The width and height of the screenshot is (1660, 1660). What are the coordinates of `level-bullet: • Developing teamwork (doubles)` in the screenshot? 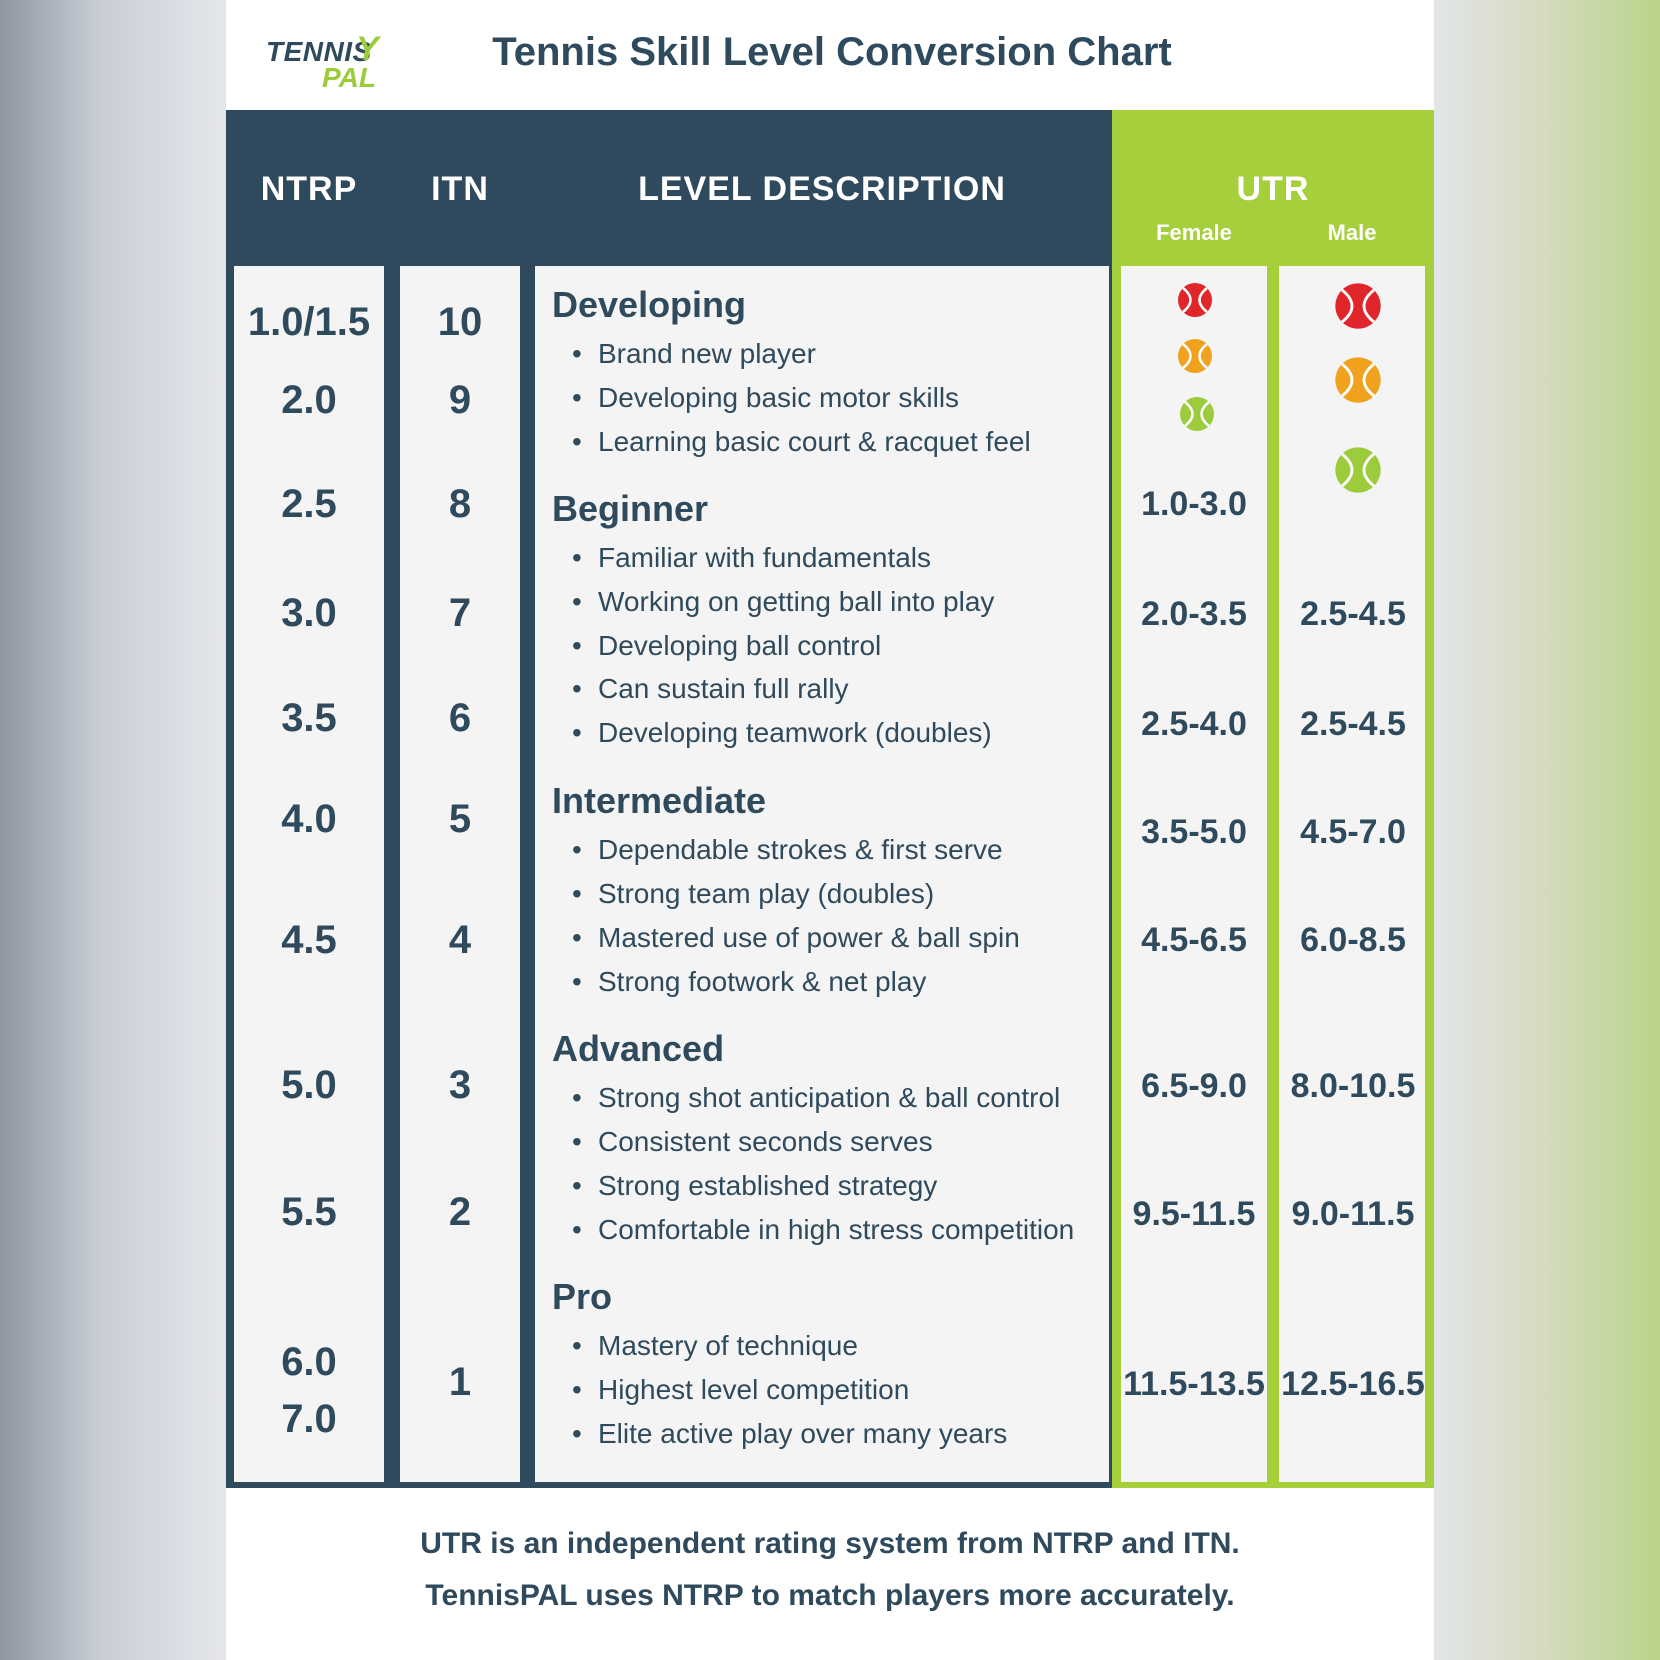 It's located at (782, 732).